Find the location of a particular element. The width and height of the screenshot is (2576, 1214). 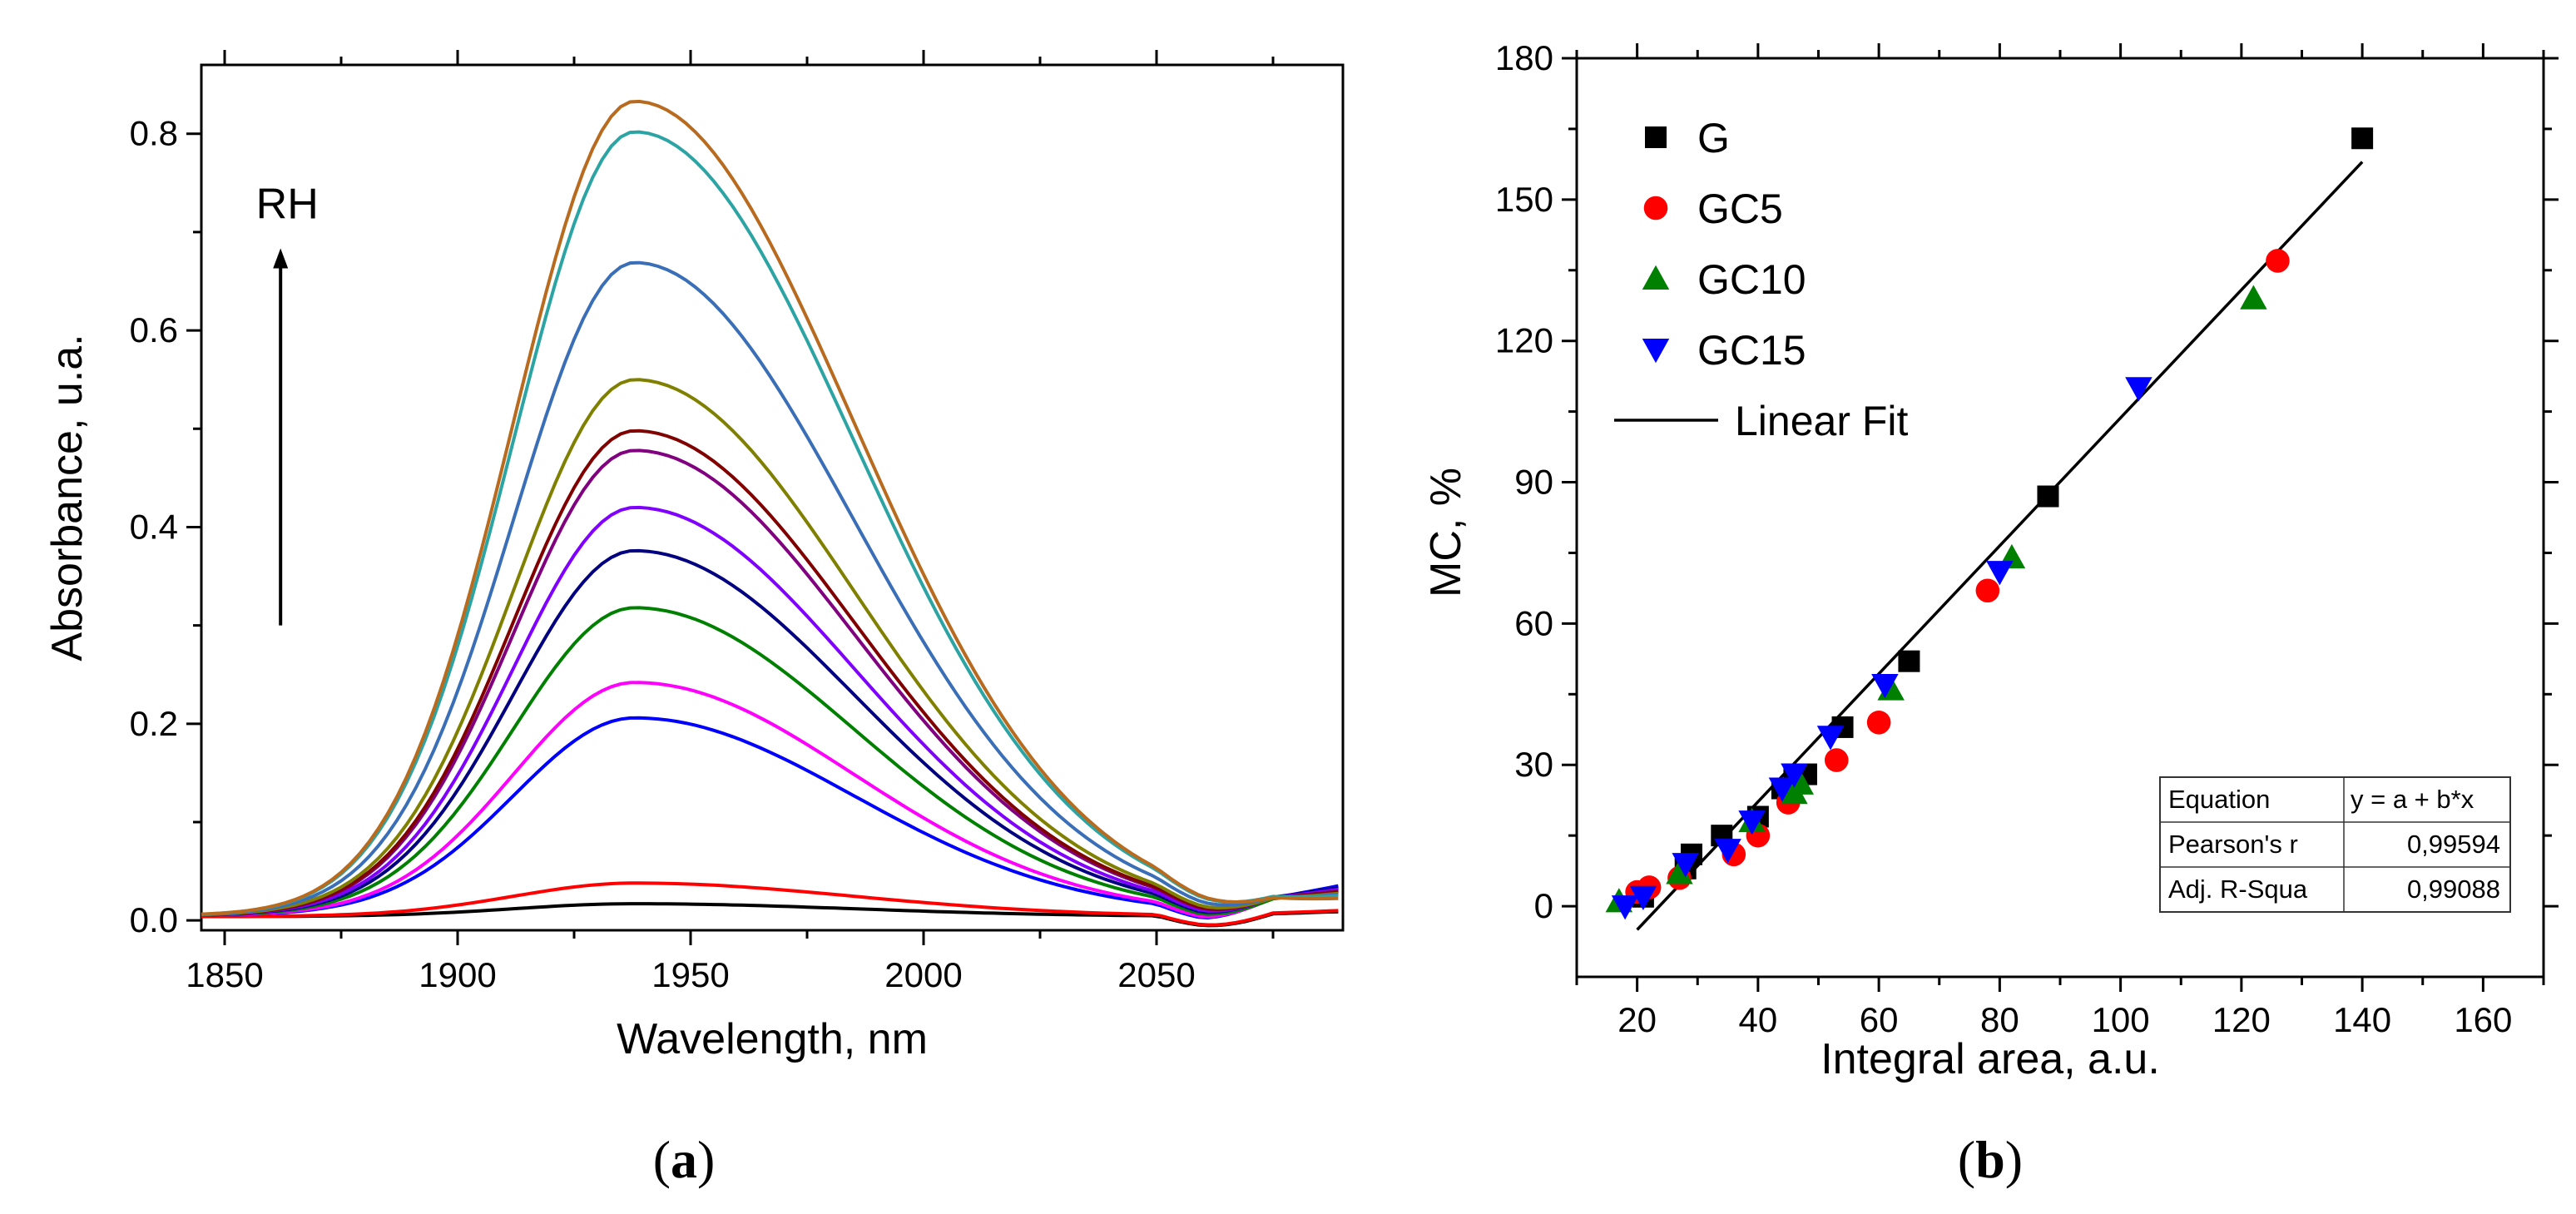

x-tick-label-b: 120 is located at coordinates (2242, 1019).